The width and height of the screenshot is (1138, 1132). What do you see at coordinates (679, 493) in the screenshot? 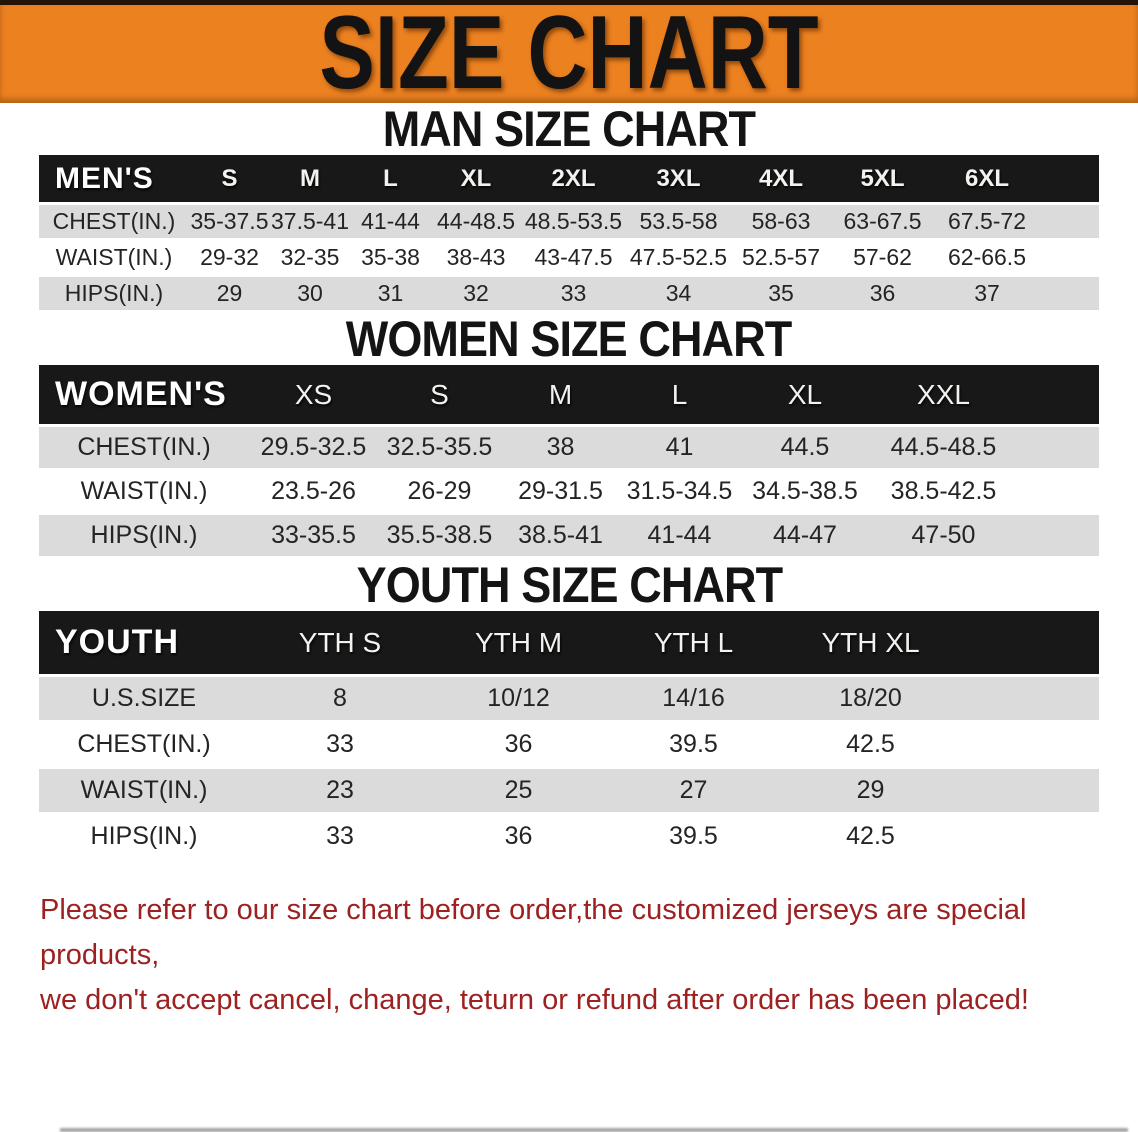
I see `size-value: 31.5-34.5` at bounding box center [679, 493].